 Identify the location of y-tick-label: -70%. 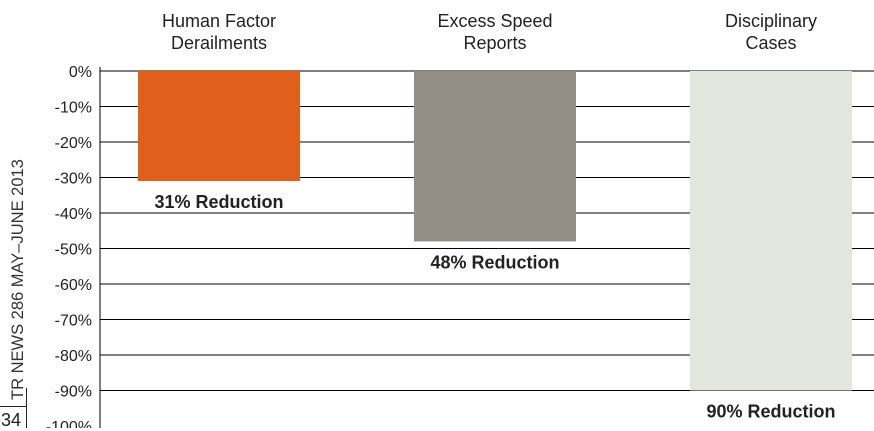
(73, 321).